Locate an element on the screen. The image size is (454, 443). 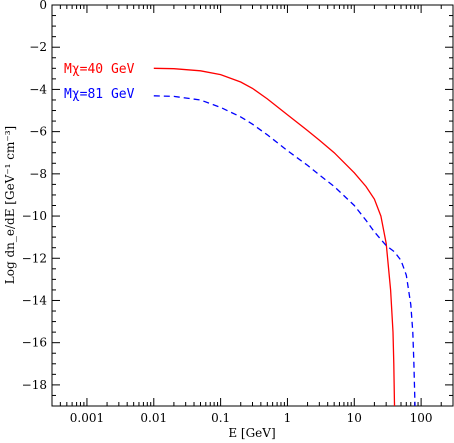
y-axis-label: Log dn_e/dE [GeV⁻¹ cm⁻³] is located at coordinates (10, 205).